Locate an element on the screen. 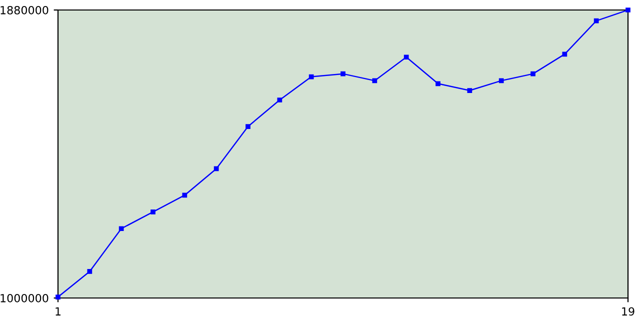 The width and height of the screenshot is (640, 320). y-tick-label: 1880000 is located at coordinates (24, 10).